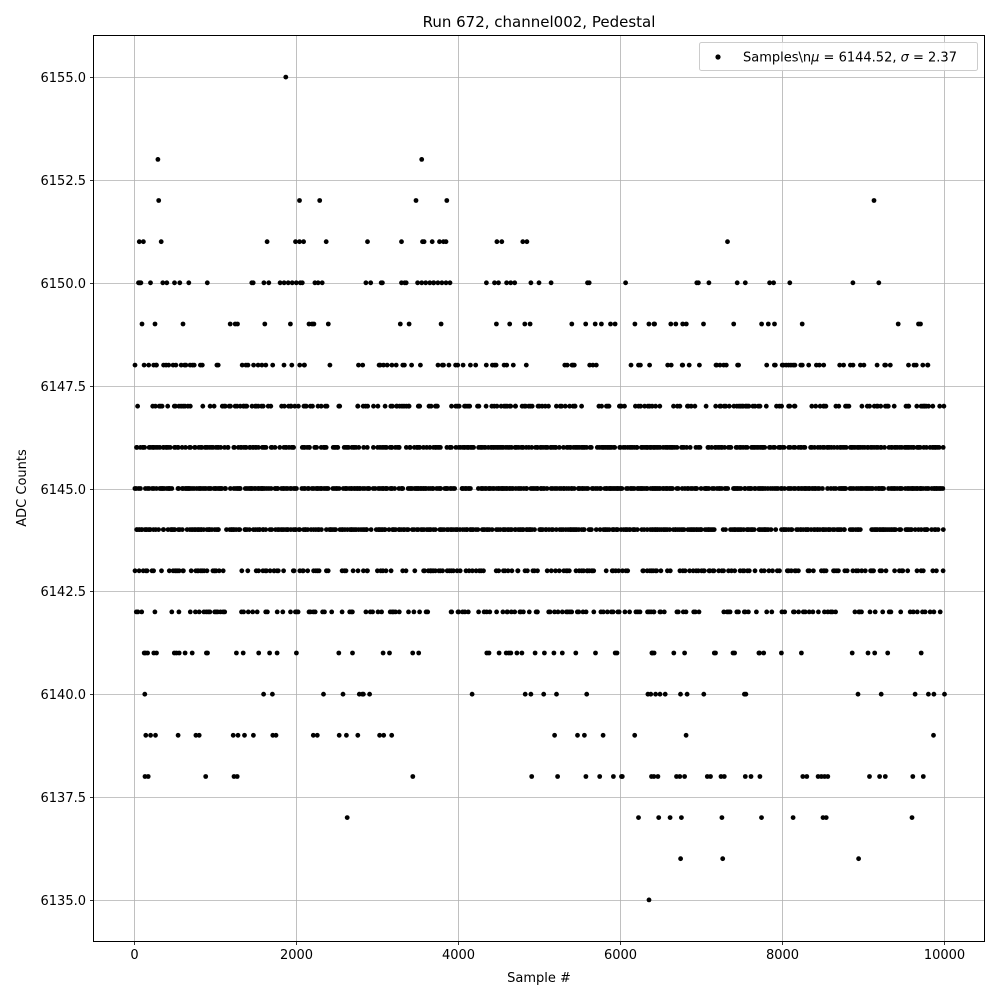  Describe the element at coordinates (64, 284) in the screenshot. I see `y-tick-label: 6150.0` at that location.